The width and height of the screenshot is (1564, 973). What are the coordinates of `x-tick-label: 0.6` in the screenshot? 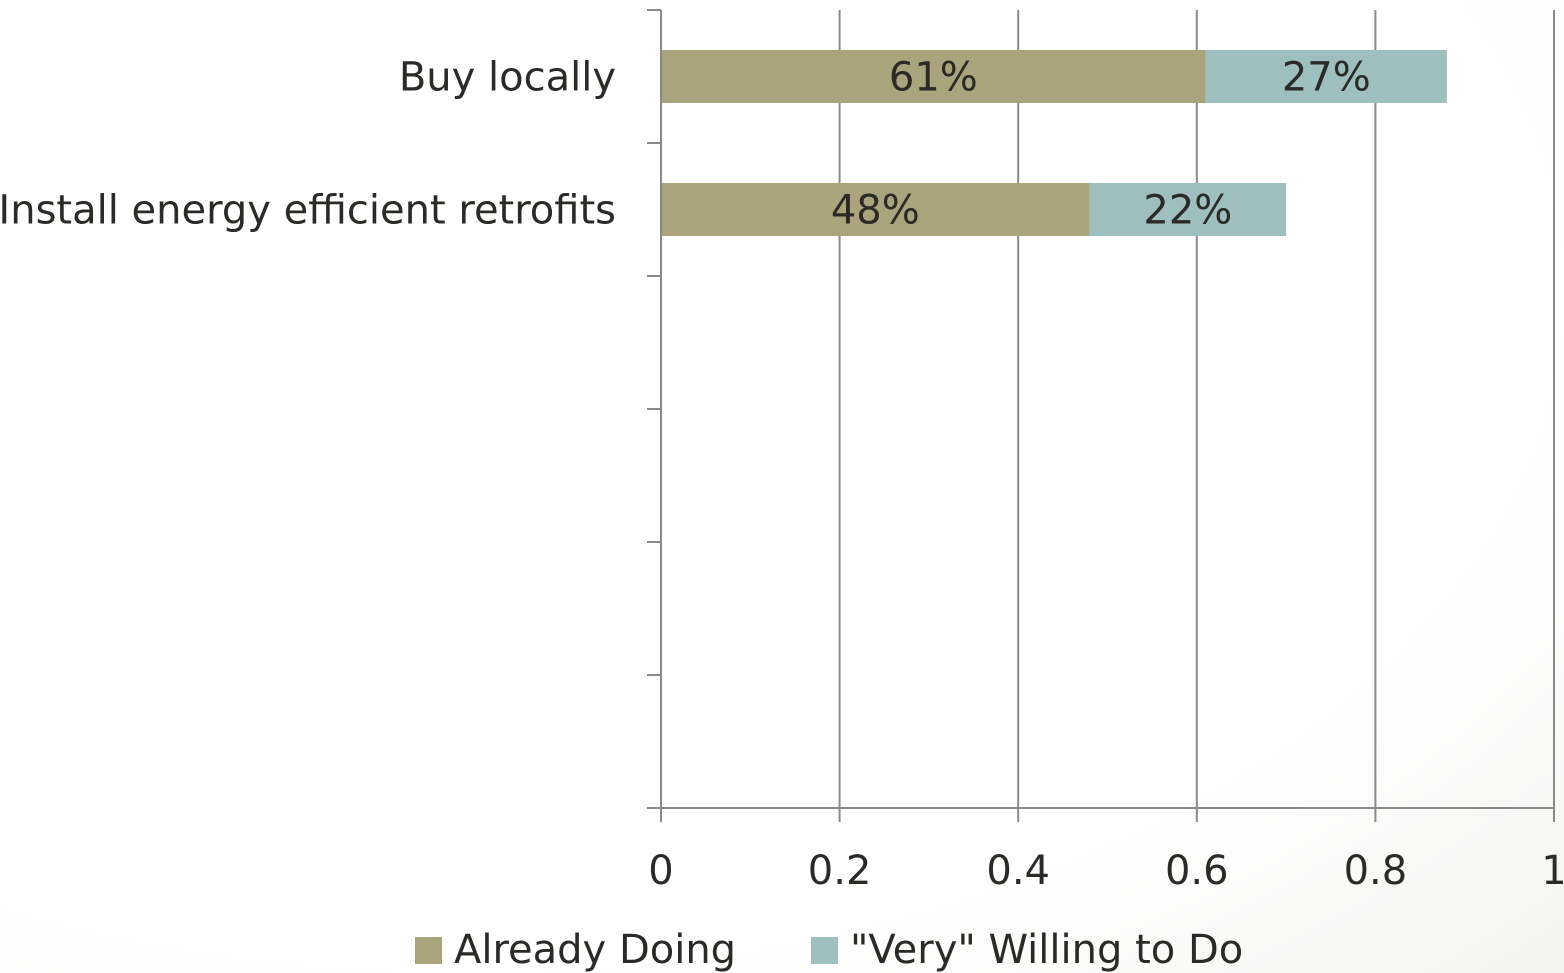 It's located at (1197, 871).